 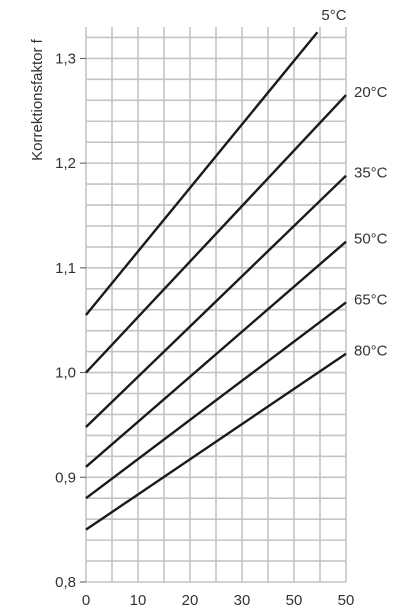 What do you see at coordinates (371, 351) in the screenshot?
I see `series-label: 80°C` at bounding box center [371, 351].